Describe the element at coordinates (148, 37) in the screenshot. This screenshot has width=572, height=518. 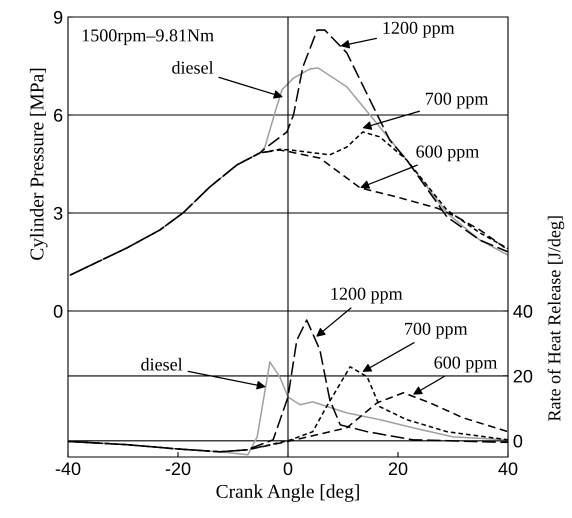
I see `annotation: 1500rpm–9.81Nm` at that location.